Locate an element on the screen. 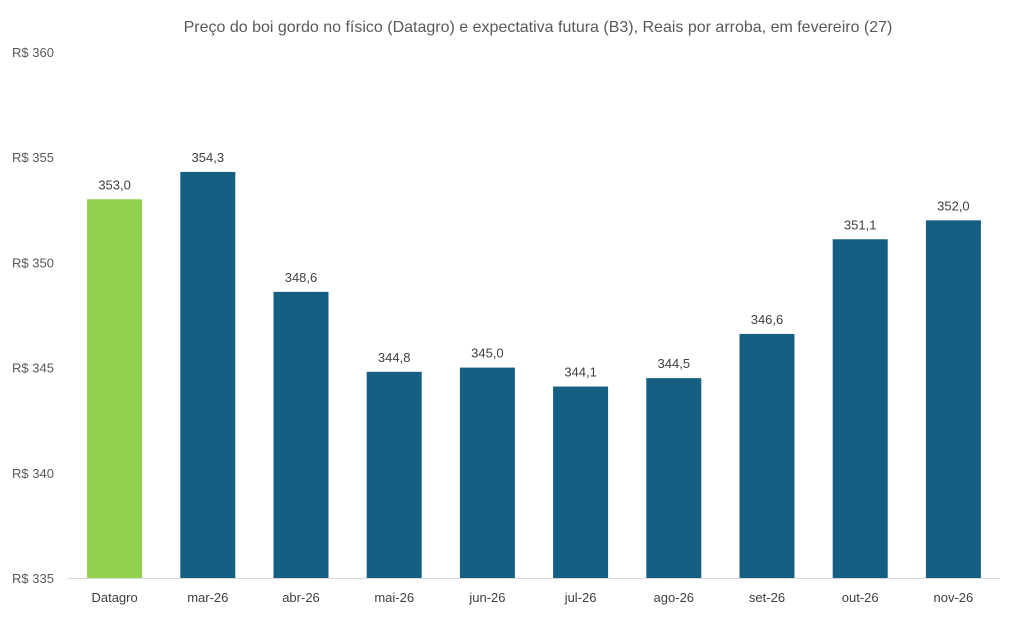 This screenshot has width=1011, height=629. data-label: 346,6 is located at coordinates (767, 319).